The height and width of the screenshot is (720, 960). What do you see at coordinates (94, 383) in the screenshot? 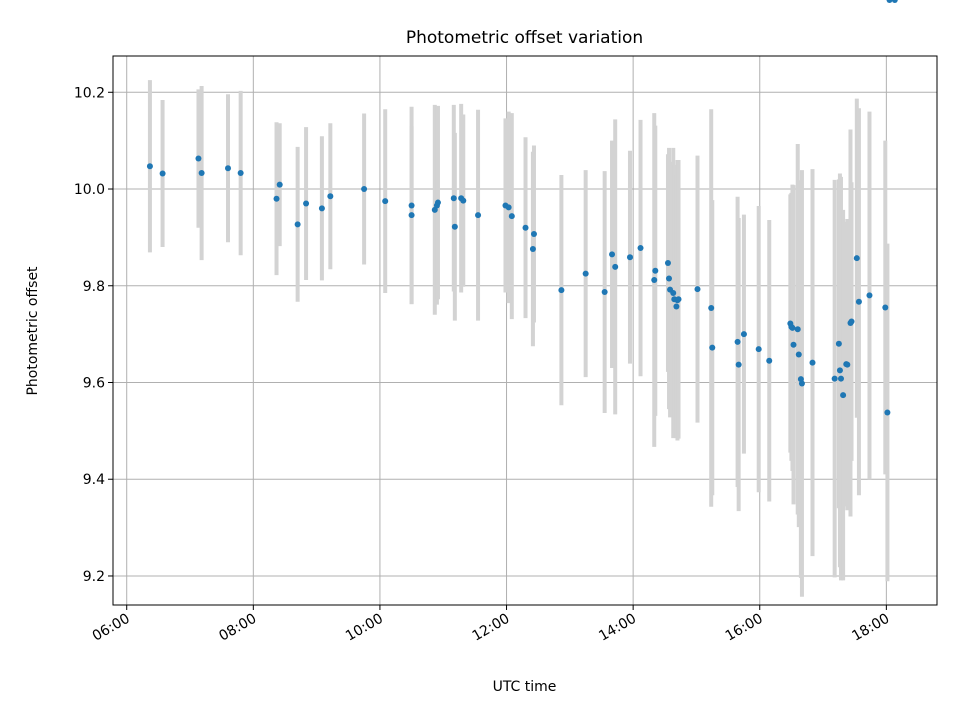
I see `y-tick-label: 9.6` at bounding box center [94, 383].